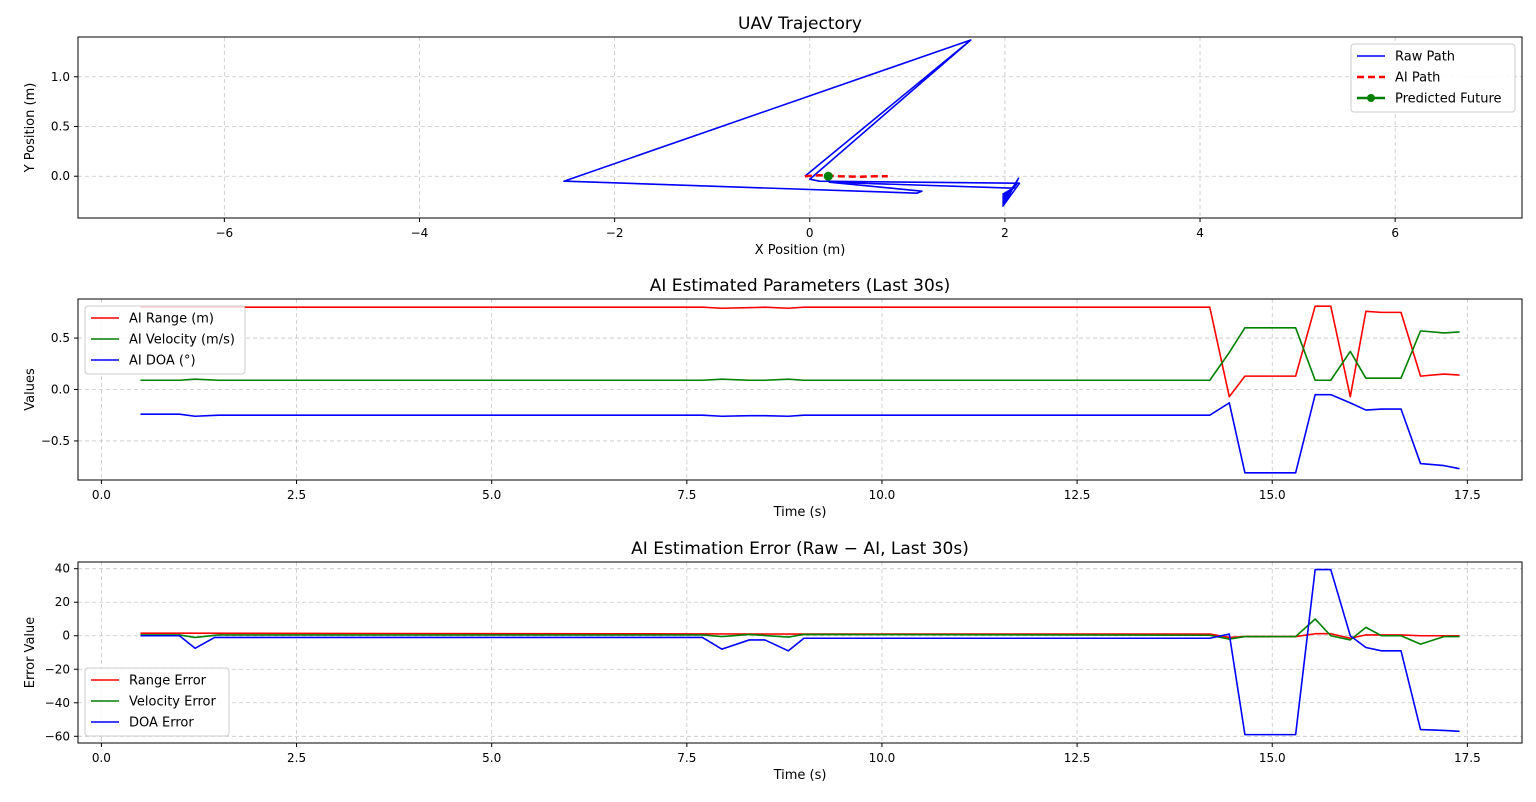 This screenshot has width=1536, height=802. Describe the element at coordinates (30, 653) in the screenshot. I see `y-axis-label: Error Value` at that location.